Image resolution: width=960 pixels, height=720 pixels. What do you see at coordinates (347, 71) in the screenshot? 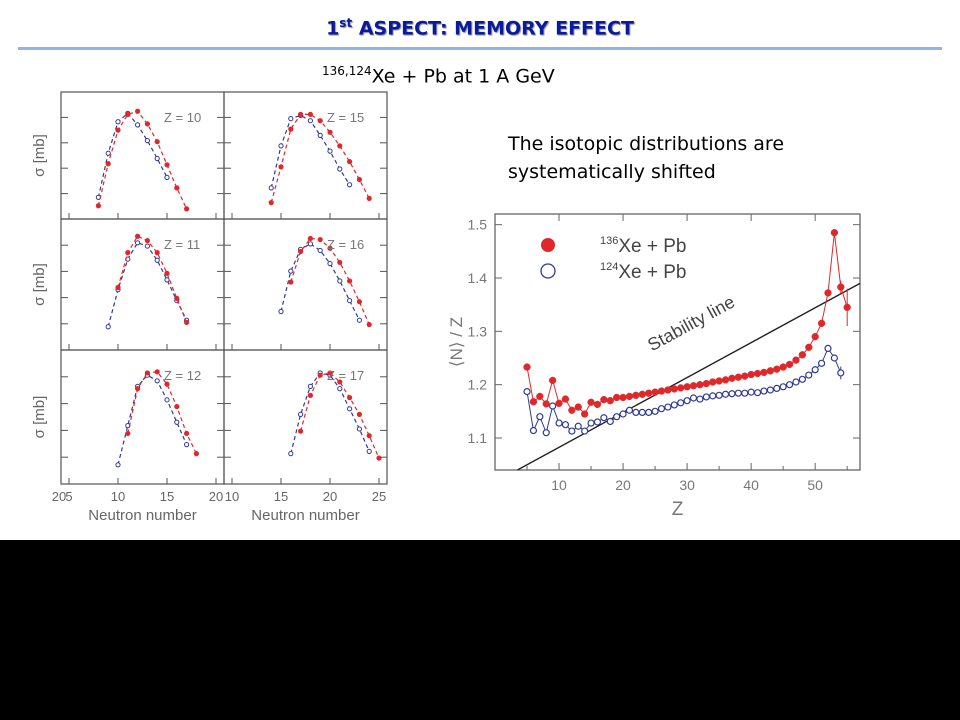
I see `reaction-isotopes: 136,124` at bounding box center [347, 71].